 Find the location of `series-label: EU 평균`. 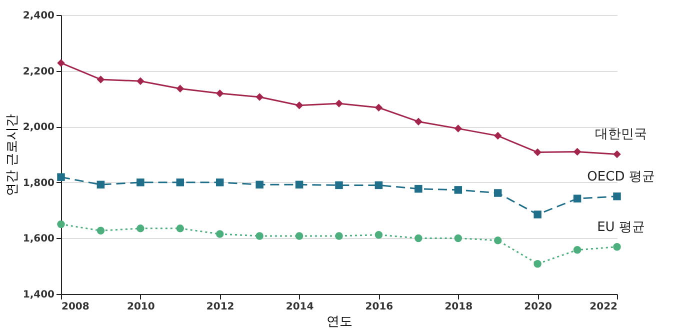

series-label: EU 평균 is located at coordinates (621, 227).